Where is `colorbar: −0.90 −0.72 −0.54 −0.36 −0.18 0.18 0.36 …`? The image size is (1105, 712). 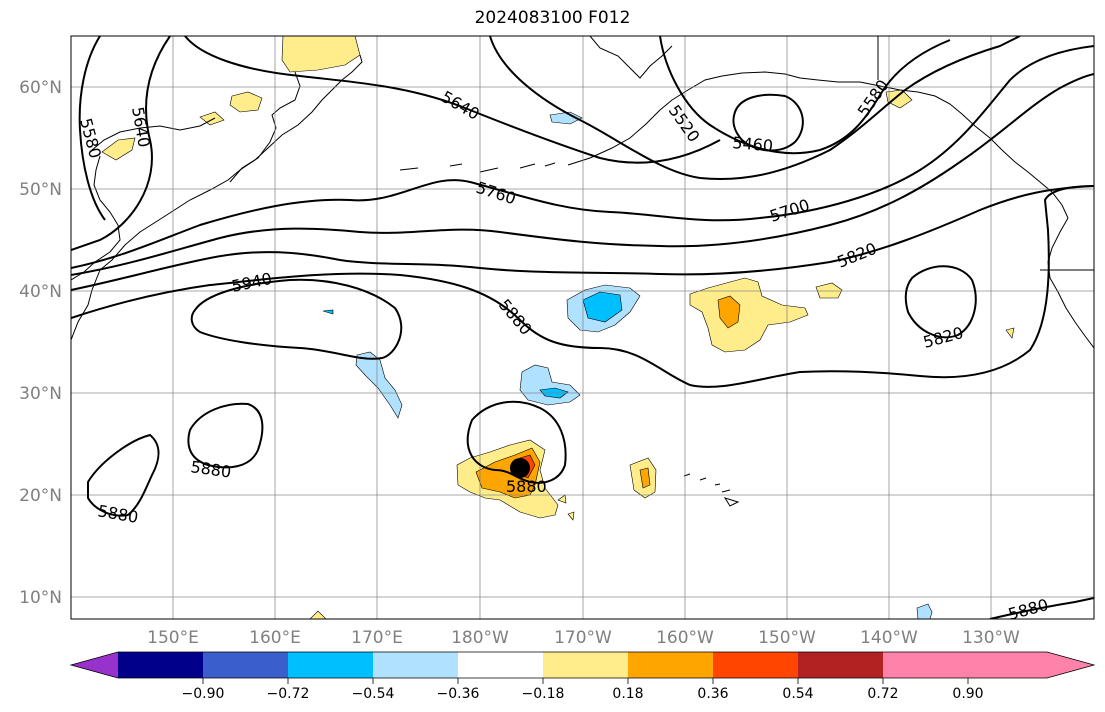
colorbar: −0.90 −0.72 −0.54 −0.36 −0.18 0.18 0.36 … is located at coordinates (582, 676).